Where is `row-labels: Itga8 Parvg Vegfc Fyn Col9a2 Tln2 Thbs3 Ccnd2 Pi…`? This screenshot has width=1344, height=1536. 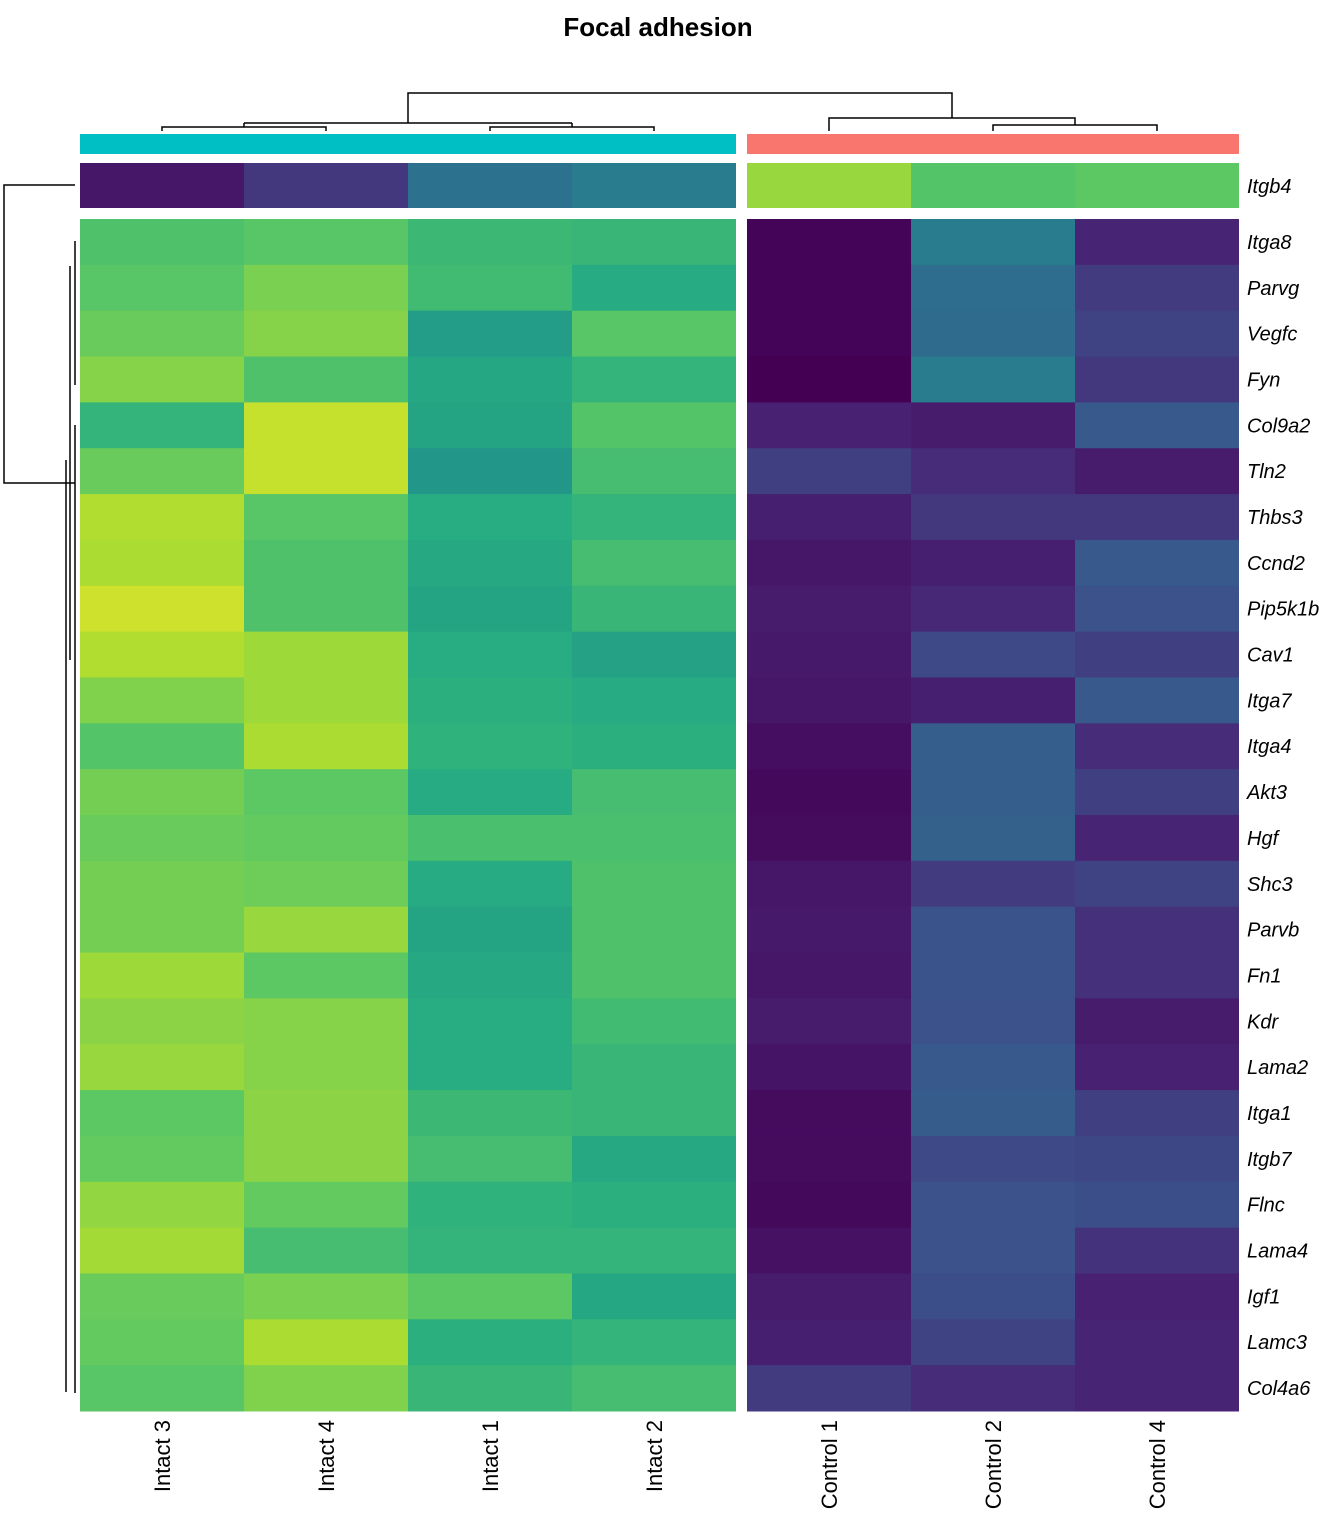
row-labels: Itga8 Parvg Vegfc Fyn Col9a2 Tln2 Thbs3 Ccnd2 Pi… is located at coordinates (1282, 816).